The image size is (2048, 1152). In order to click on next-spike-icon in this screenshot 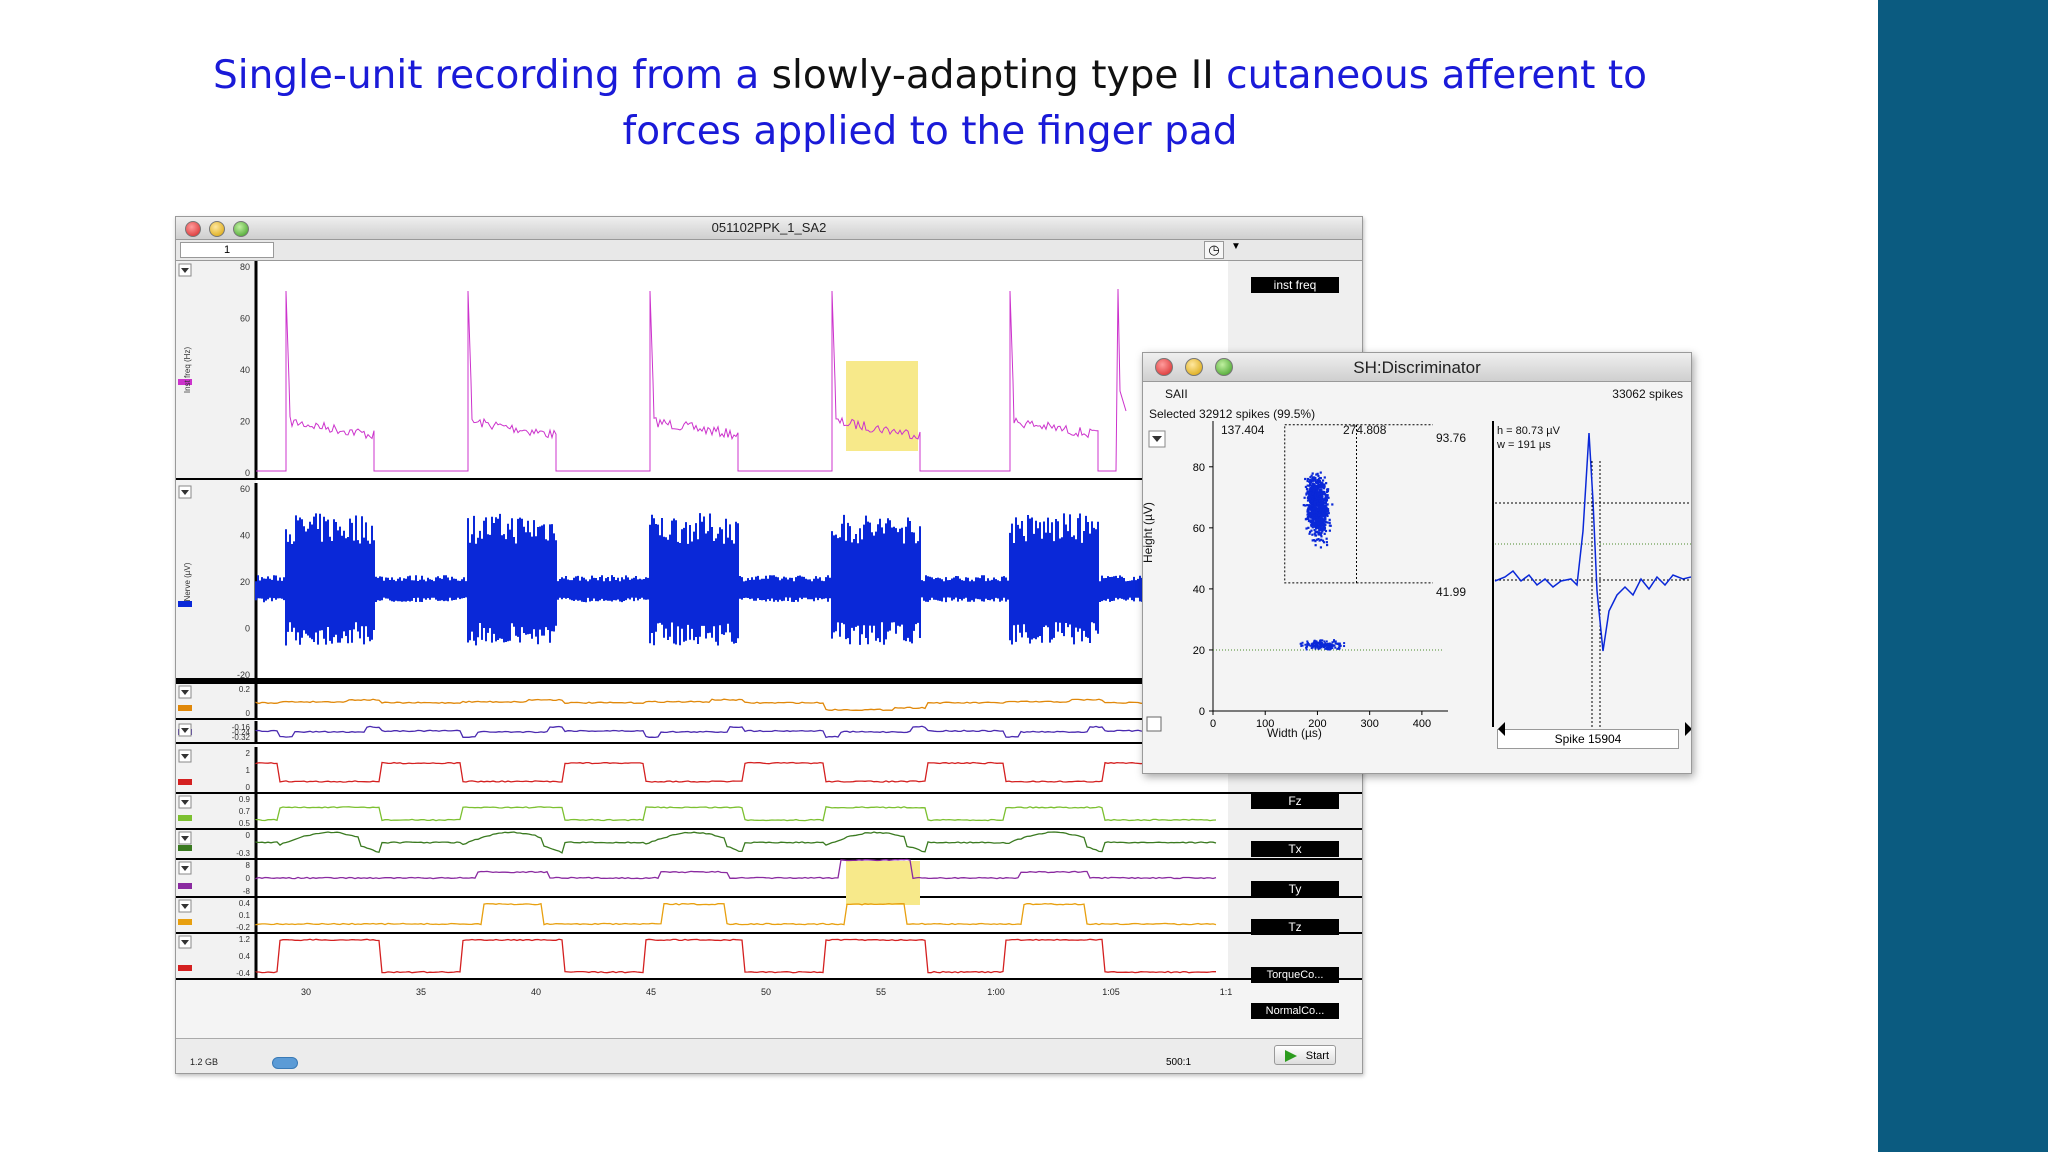, I will do `click(1688, 729)`.